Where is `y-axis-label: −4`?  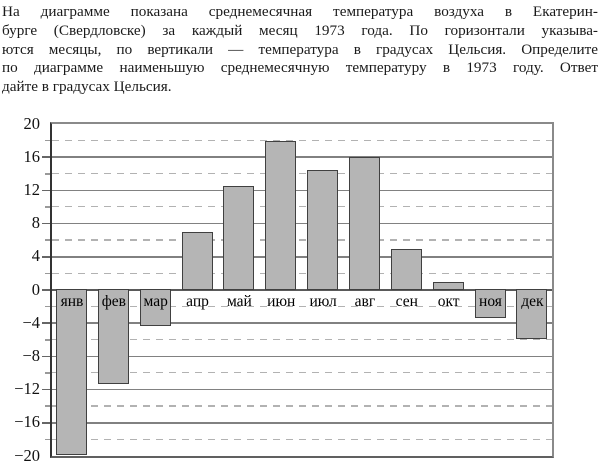
y-axis-label: −4 is located at coordinates (31, 322).